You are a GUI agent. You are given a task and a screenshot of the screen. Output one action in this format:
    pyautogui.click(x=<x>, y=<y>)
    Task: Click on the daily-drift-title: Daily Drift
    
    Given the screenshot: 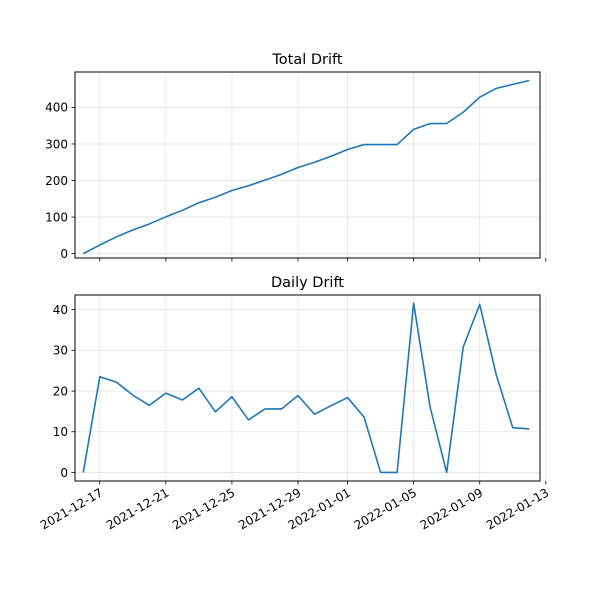 What is the action you would take?
    pyautogui.click(x=307, y=283)
    